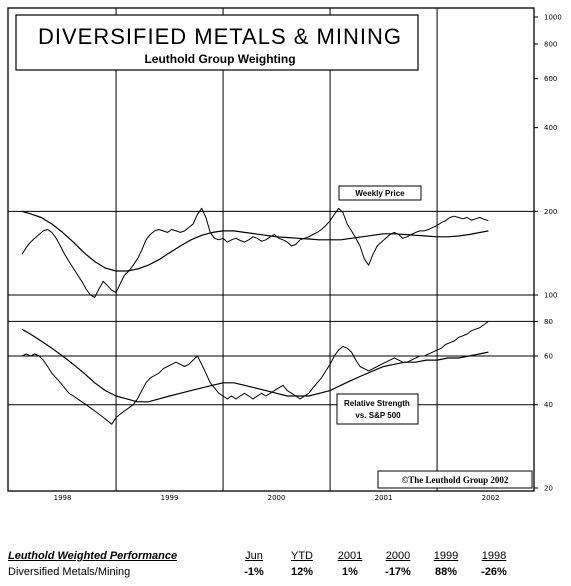 The image size is (571, 586). I want to click on x-axis-label: 2000, so click(277, 498).